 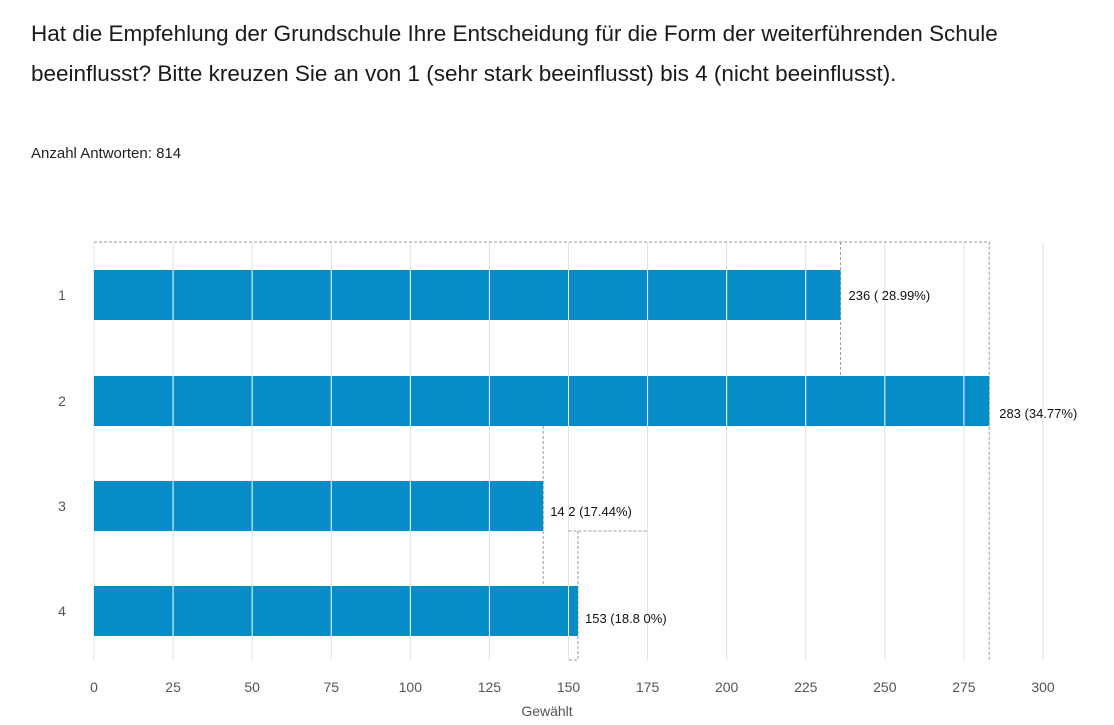 I want to click on x-axis-title: Gewählt, so click(x=546, y=711).